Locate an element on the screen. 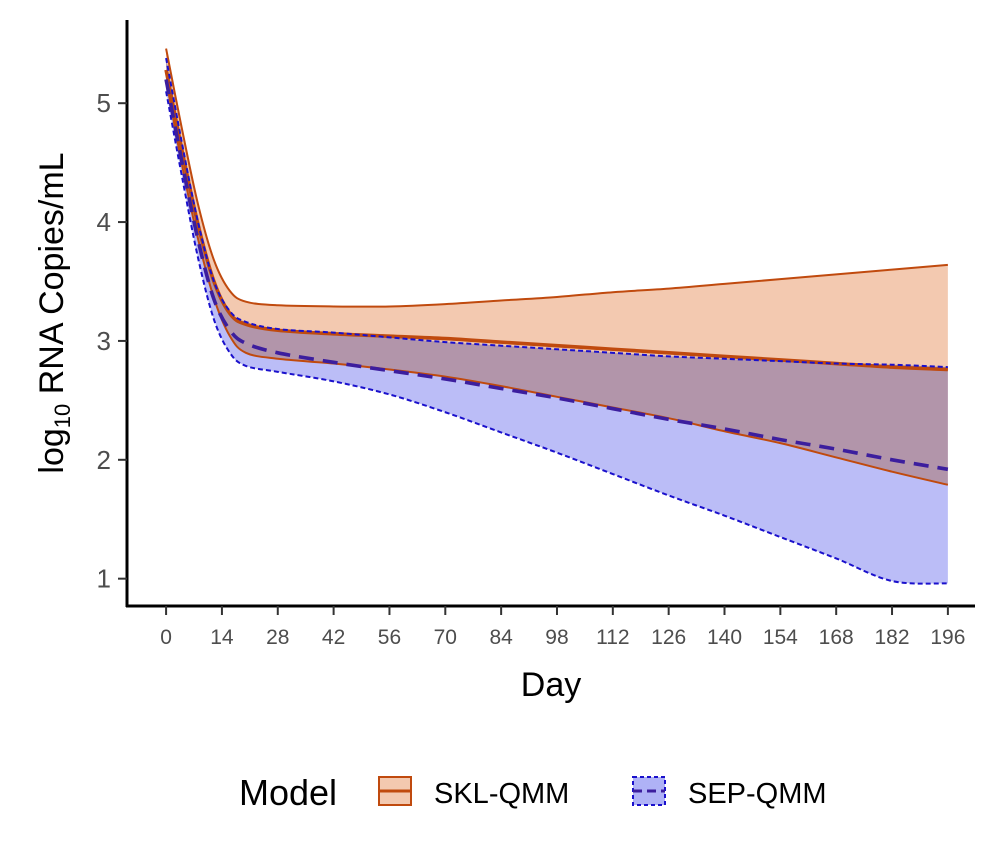 Image resolution: width=997 pixels, height=854 pixels. y-tick-label: 4 is located at coordinates (104, 222).